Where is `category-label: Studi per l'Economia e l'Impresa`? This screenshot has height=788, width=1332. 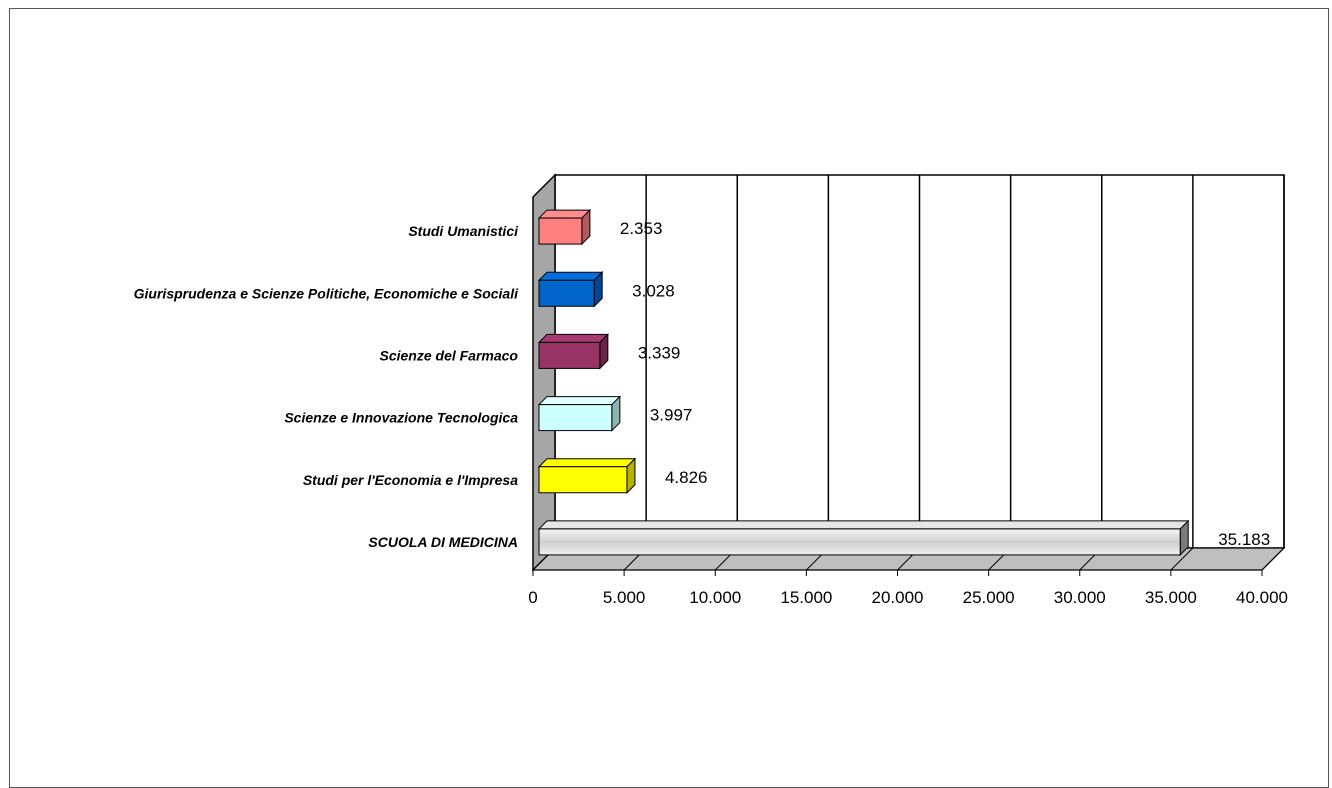 category-label: Studi per l'Economia e l'Impresa is located at coordinates (410, 480).